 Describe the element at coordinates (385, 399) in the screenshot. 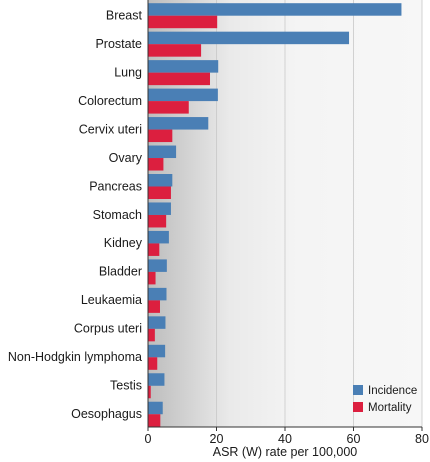

I see `legend: Incidence Mortality` at that location.